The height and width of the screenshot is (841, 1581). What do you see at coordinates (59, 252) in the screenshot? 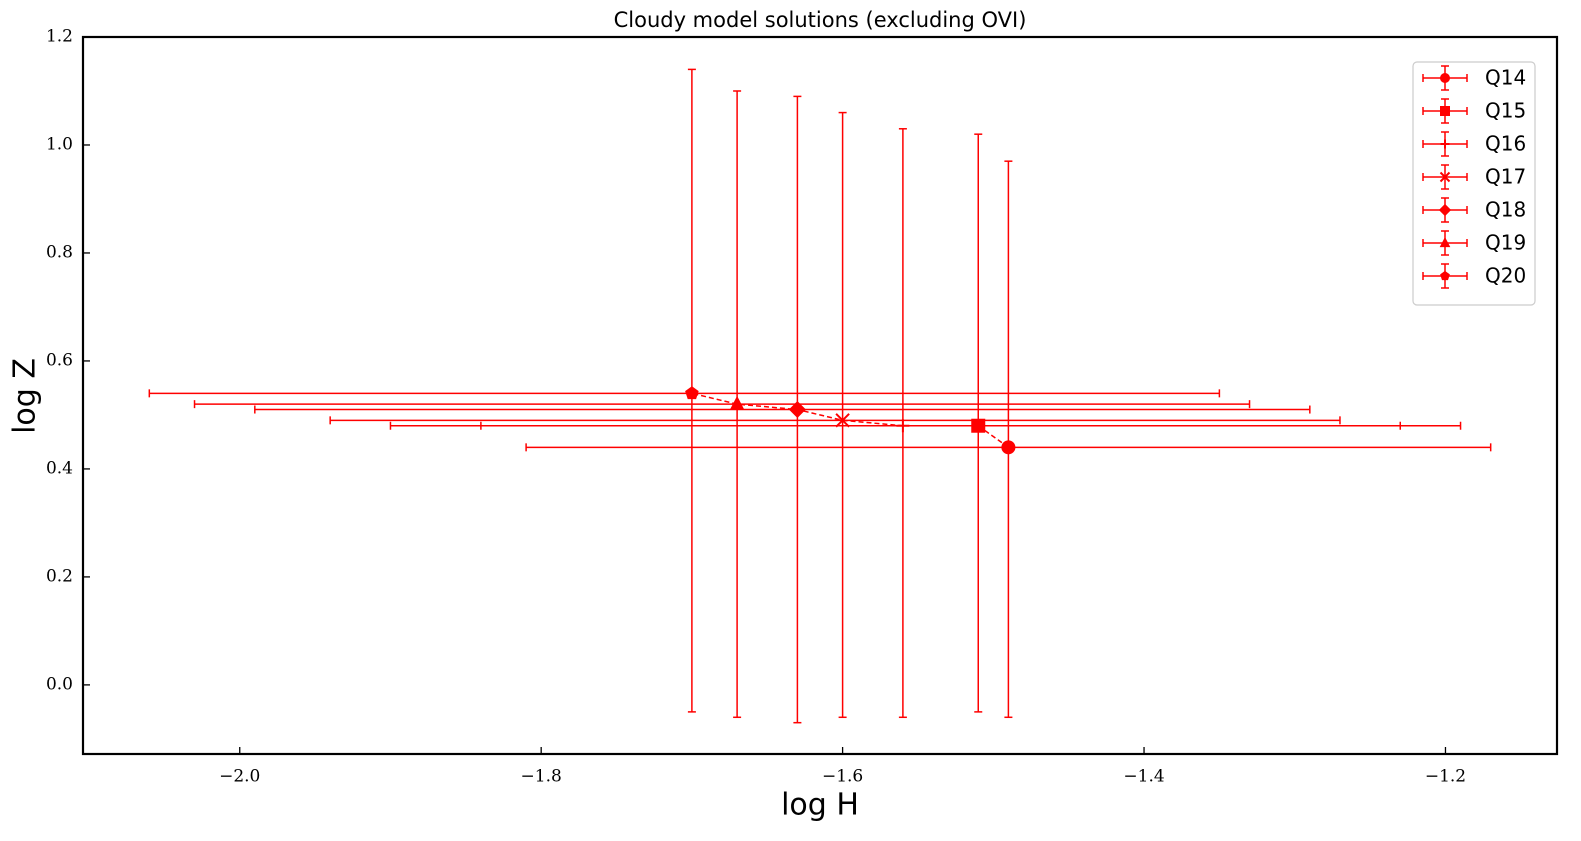
I see `y-tick-label: 0.8` at bounding box center [59, 252].